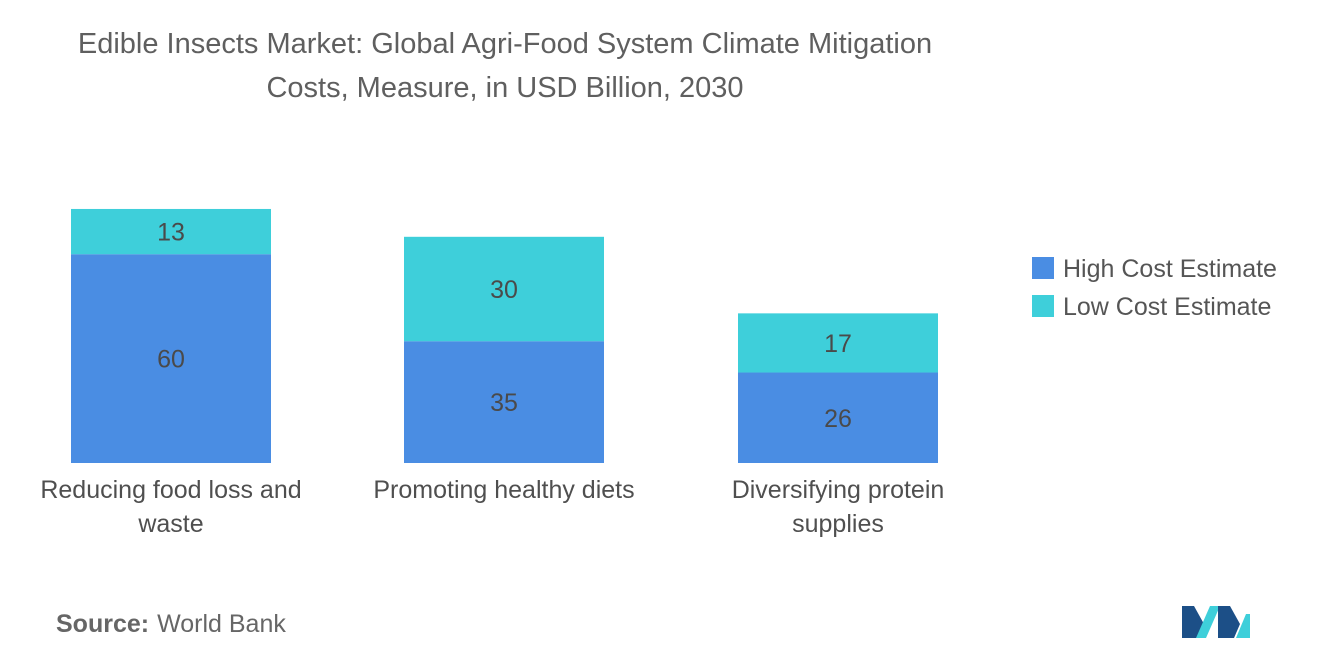 The image size is (1320, 665). I want to click on data-label-low-3: 17, so click(838, 344).